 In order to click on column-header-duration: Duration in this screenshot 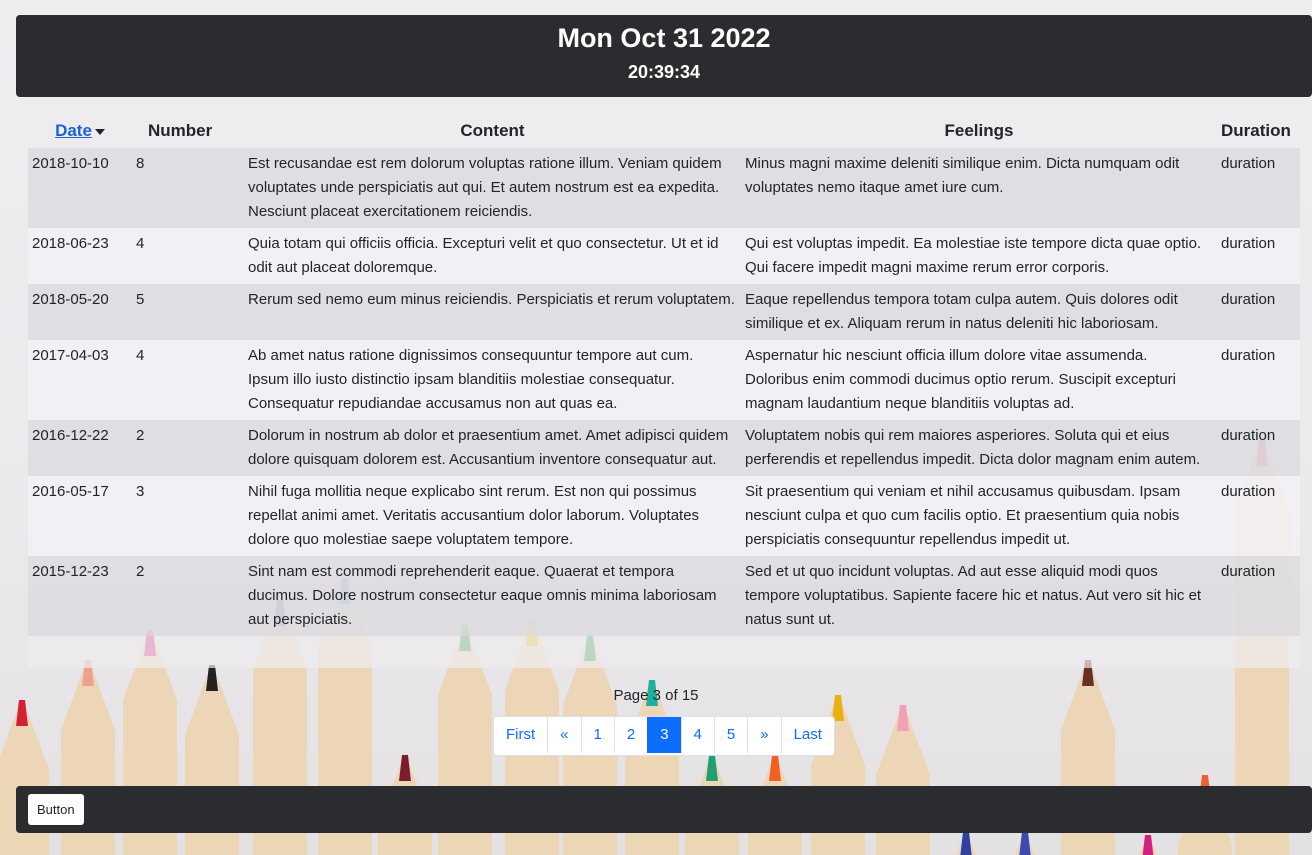, I will do `click(1256, 130)`.